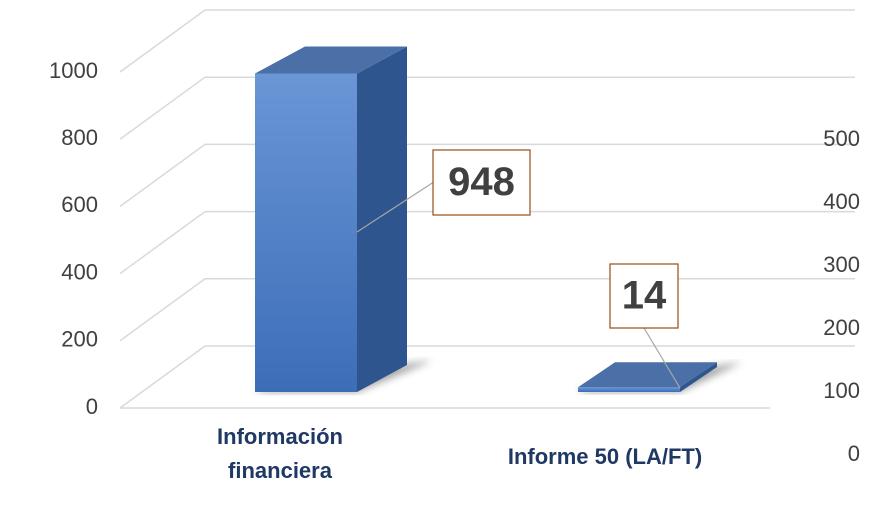  What do you see at coordinates (841, 264) in the screenshot?
I see `y2-tick-label: 300` at bounding box center [841, 264].